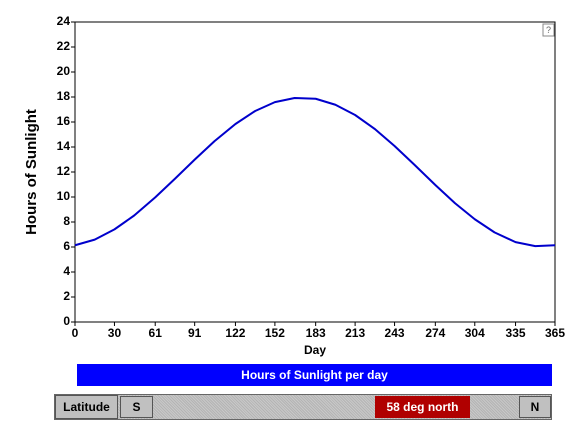  I want to click on south-button: S, so click(136, 407).